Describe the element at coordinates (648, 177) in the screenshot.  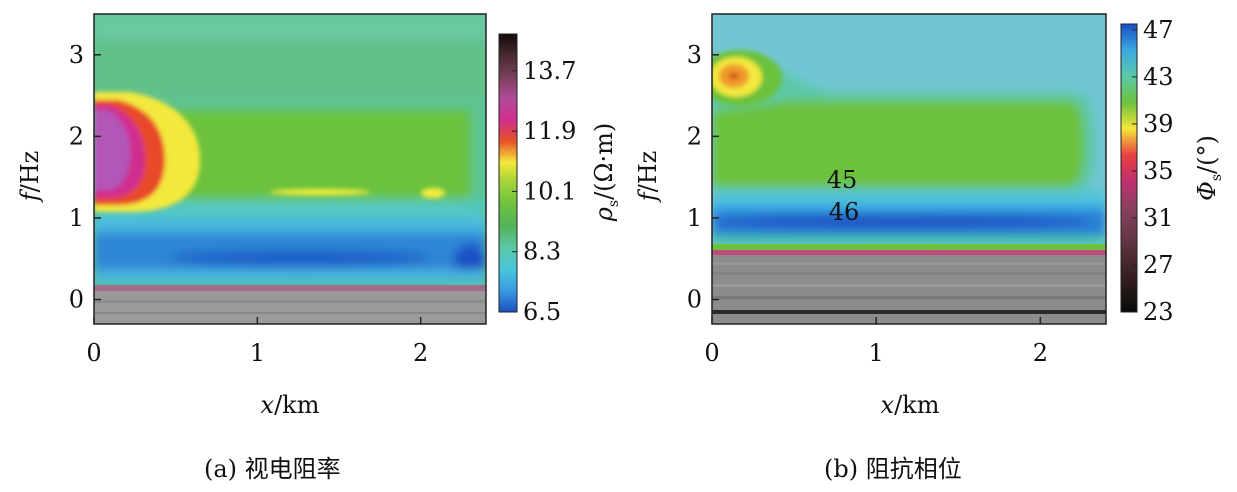
I see `y-axis-label-b: f/Hz` at that location.